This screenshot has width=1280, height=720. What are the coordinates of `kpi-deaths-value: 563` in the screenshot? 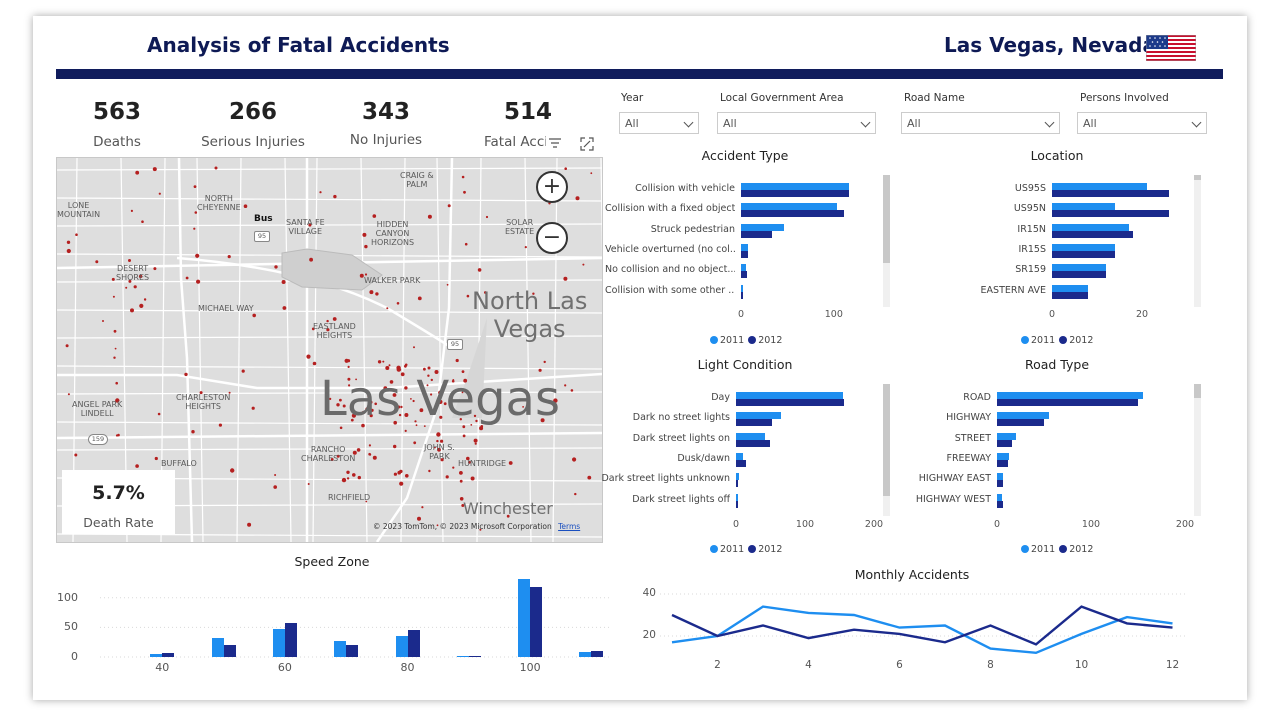 It's located at (116, 112).